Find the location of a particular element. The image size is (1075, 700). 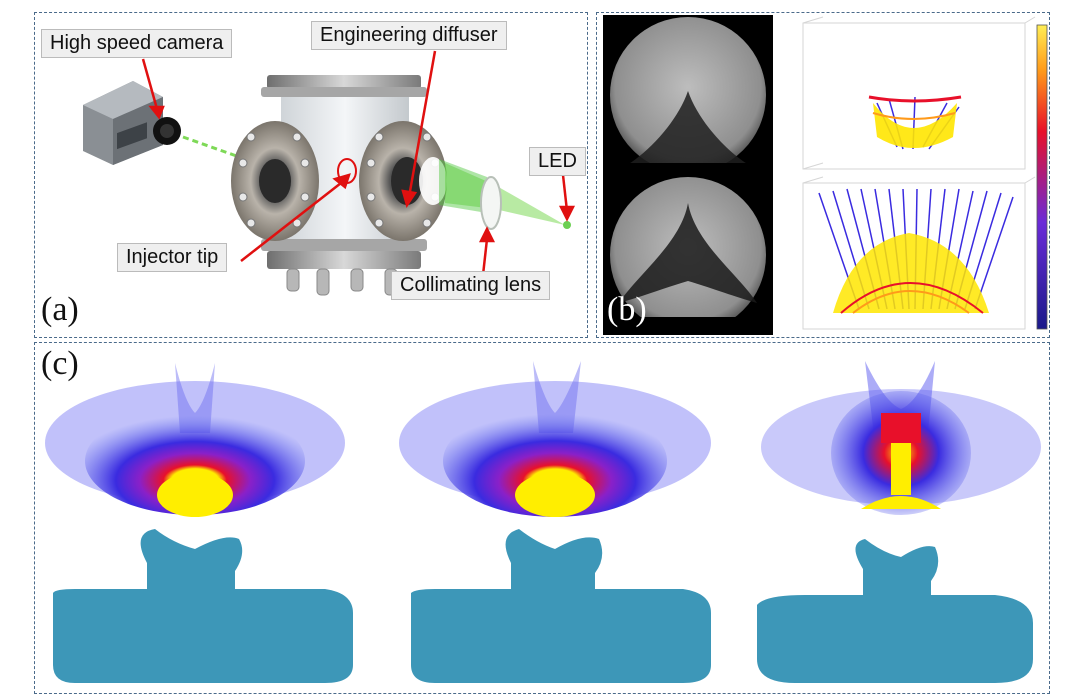

panel-c-label: (c) is located at coordinates (60, 363).